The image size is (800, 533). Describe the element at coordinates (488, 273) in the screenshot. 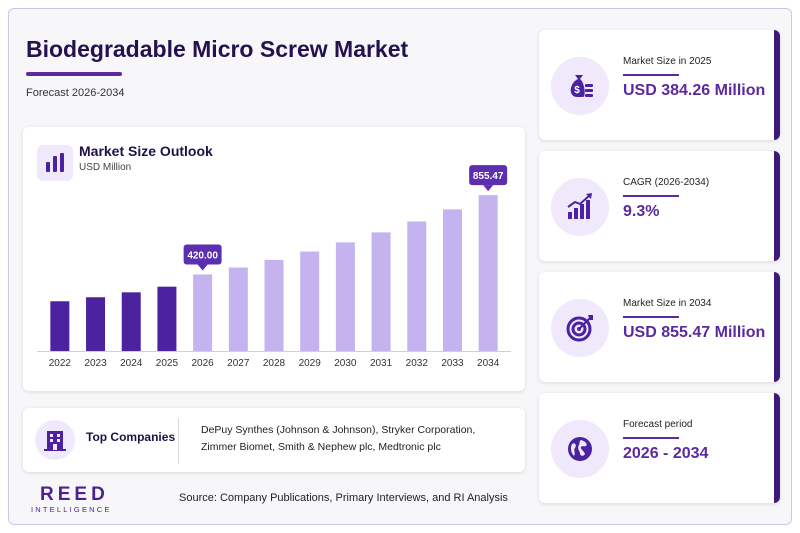

I see `bar-2034` at that location.